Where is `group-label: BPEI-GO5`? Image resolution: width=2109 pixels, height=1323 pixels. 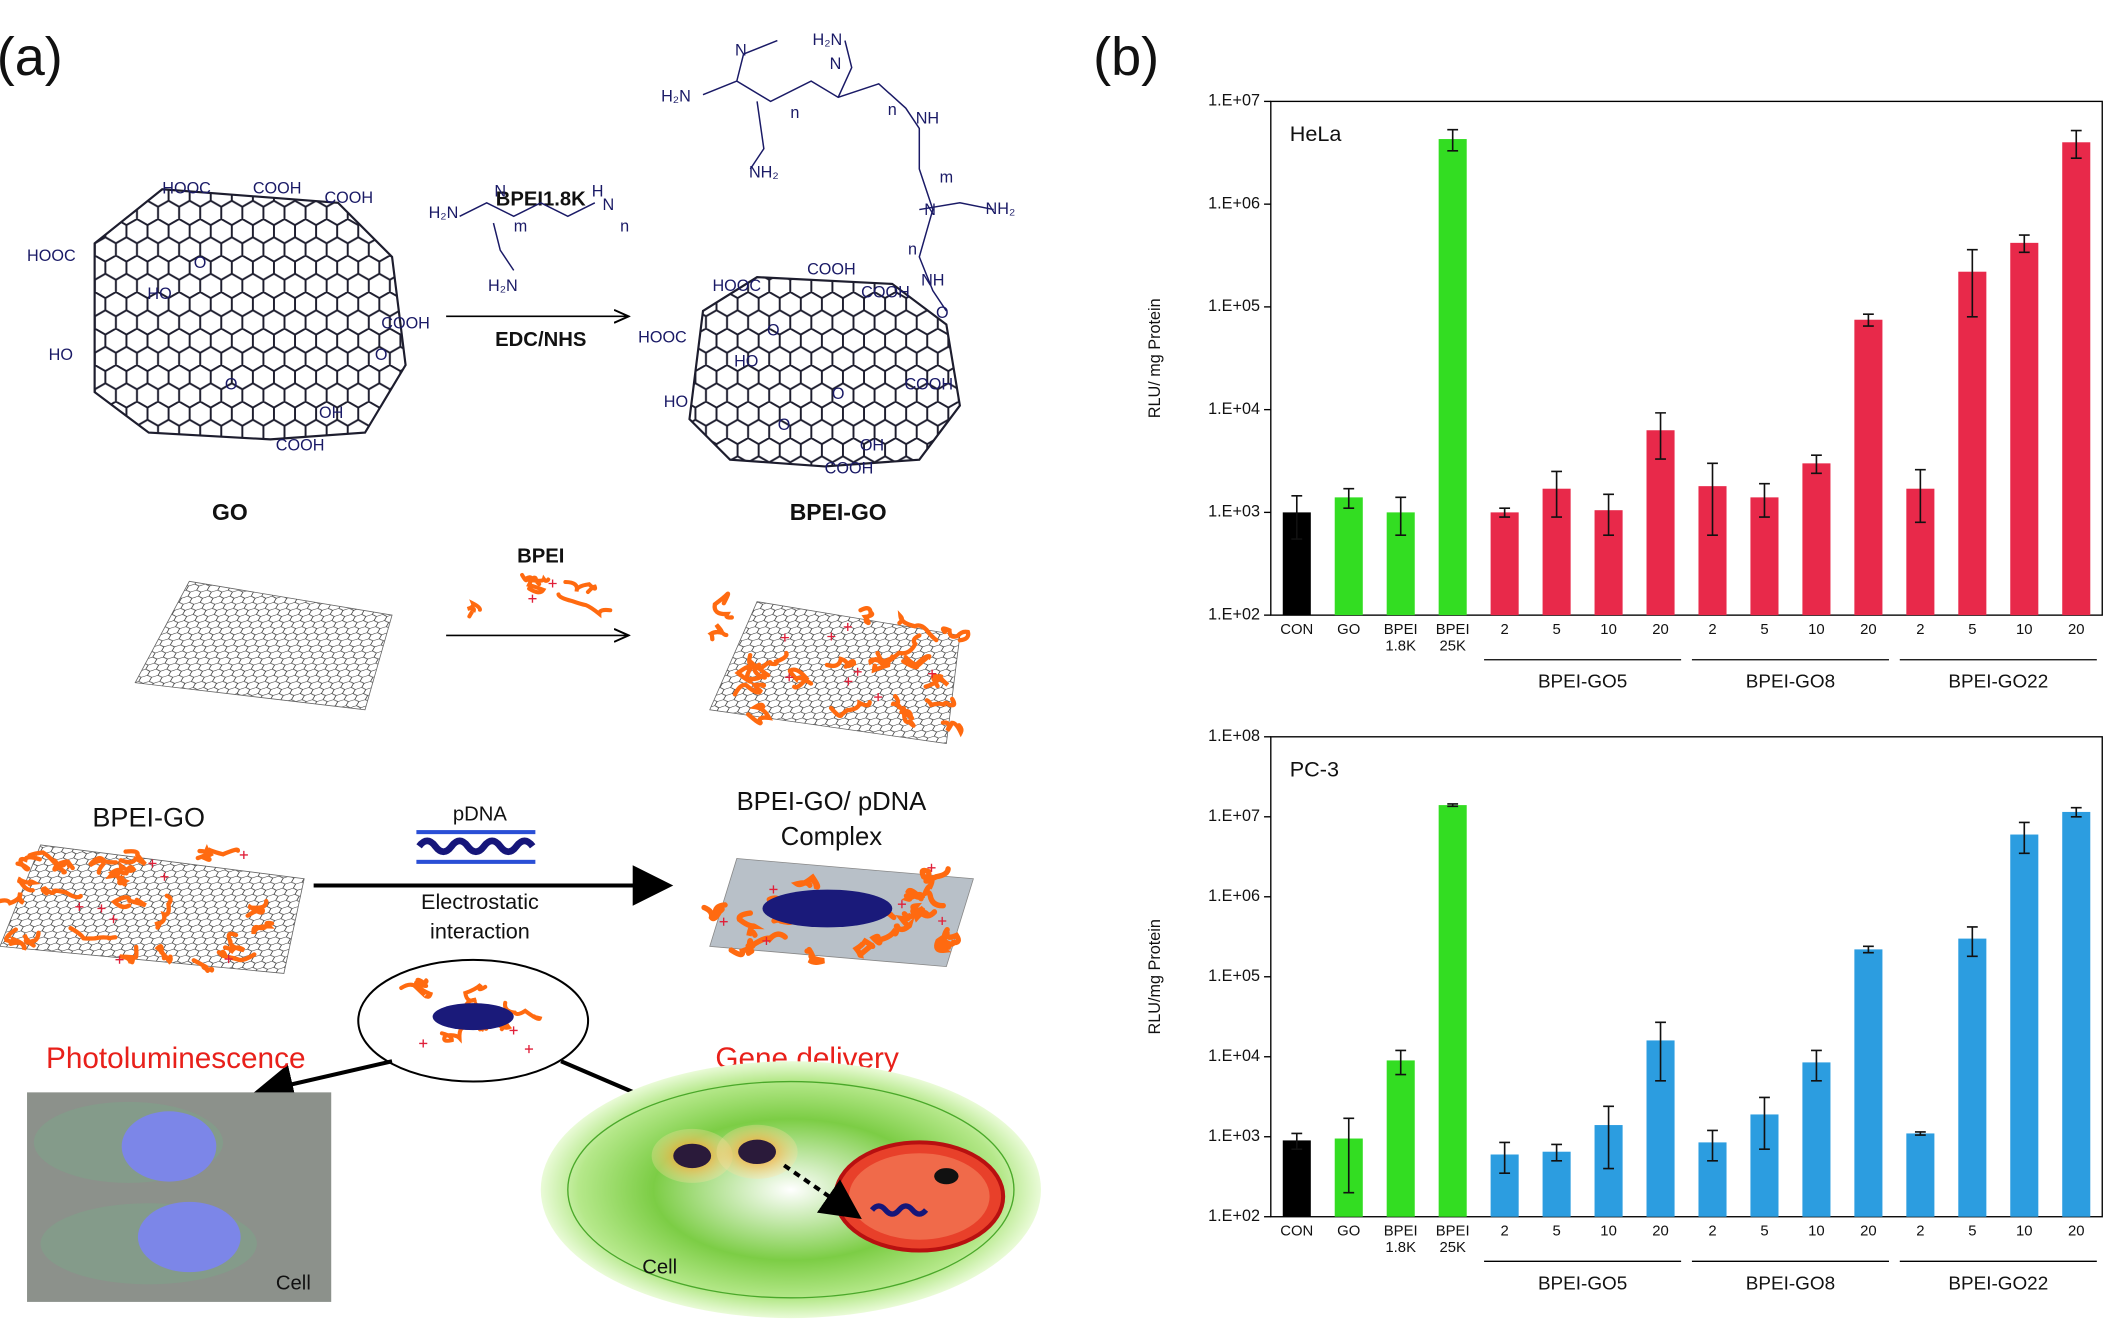 group-label: BPEI-GO5 is located at coordinates (1582, 1283).